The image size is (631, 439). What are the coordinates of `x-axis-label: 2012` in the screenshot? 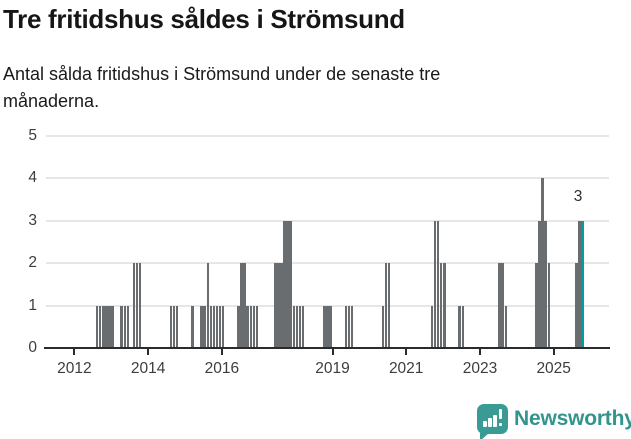 It's located at (74, 368).